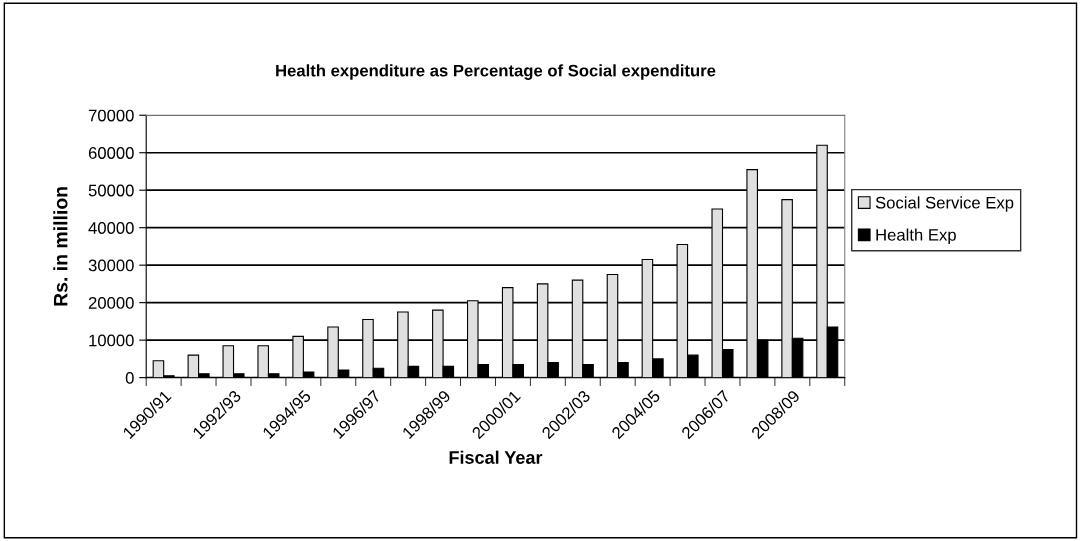 This screenshot has width=1083, height=541. Describe the element at coordinates (496, 457) in the screenshot. I see `x-axis-title: Fiscal Year` at that location.